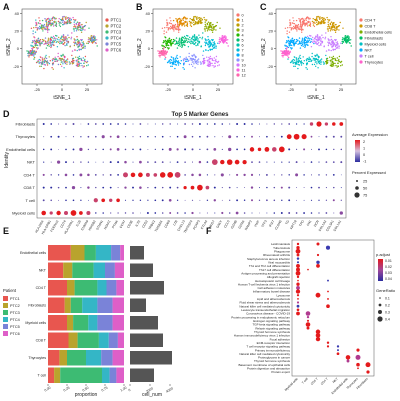 The width and height of the screenshot is (400, 401). What do you see at coordinates (62, 46) in the screenshot?
I see `panel-a-plot-area` at bounding box center [62, 46].